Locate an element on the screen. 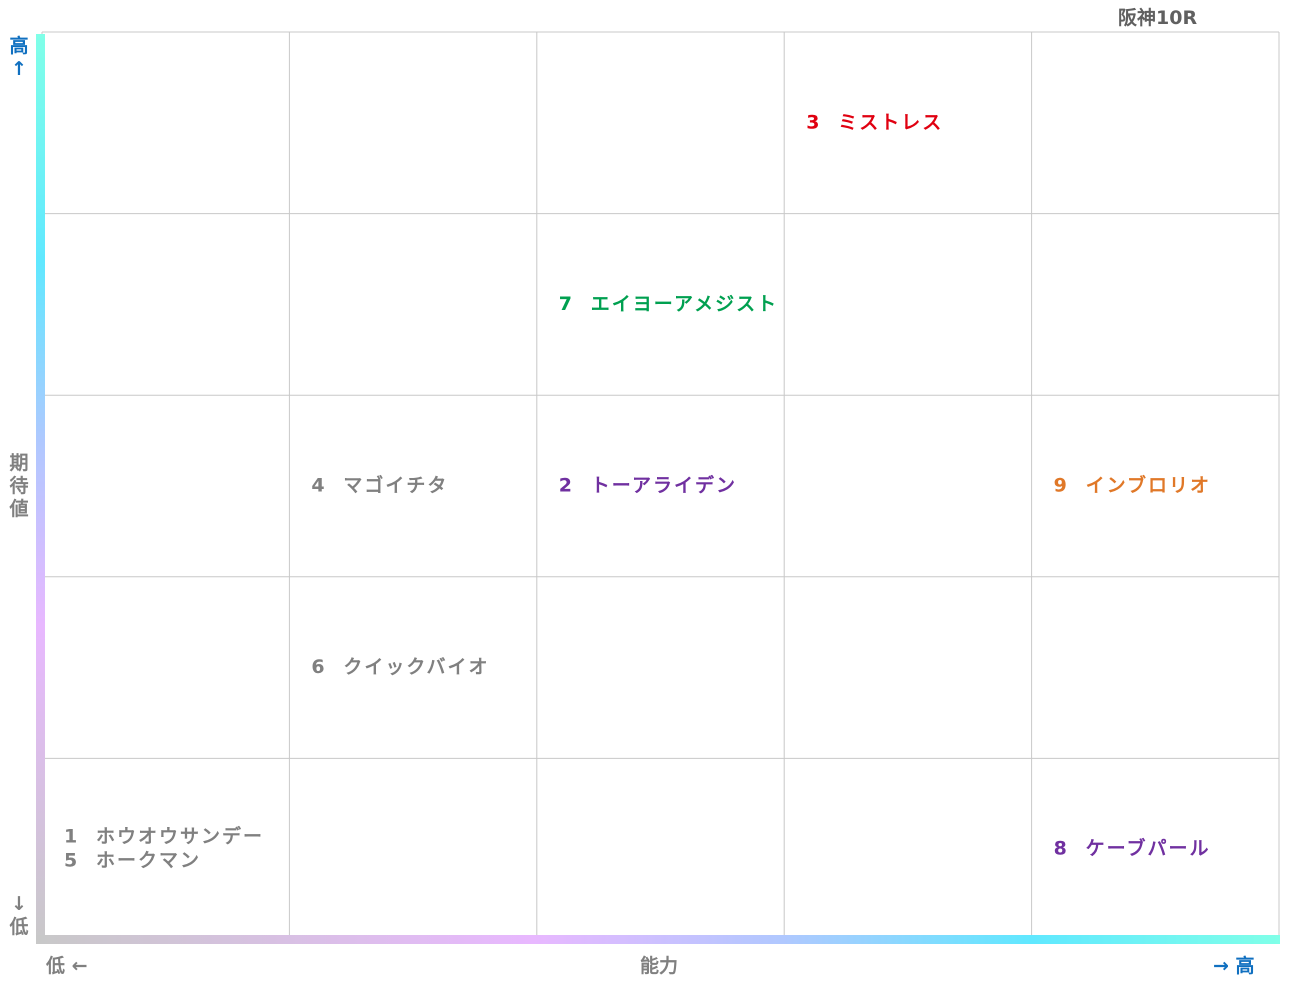 This screenshot has height=983, width=1291. entry-number: 5 is located at coordinates (71, 861).